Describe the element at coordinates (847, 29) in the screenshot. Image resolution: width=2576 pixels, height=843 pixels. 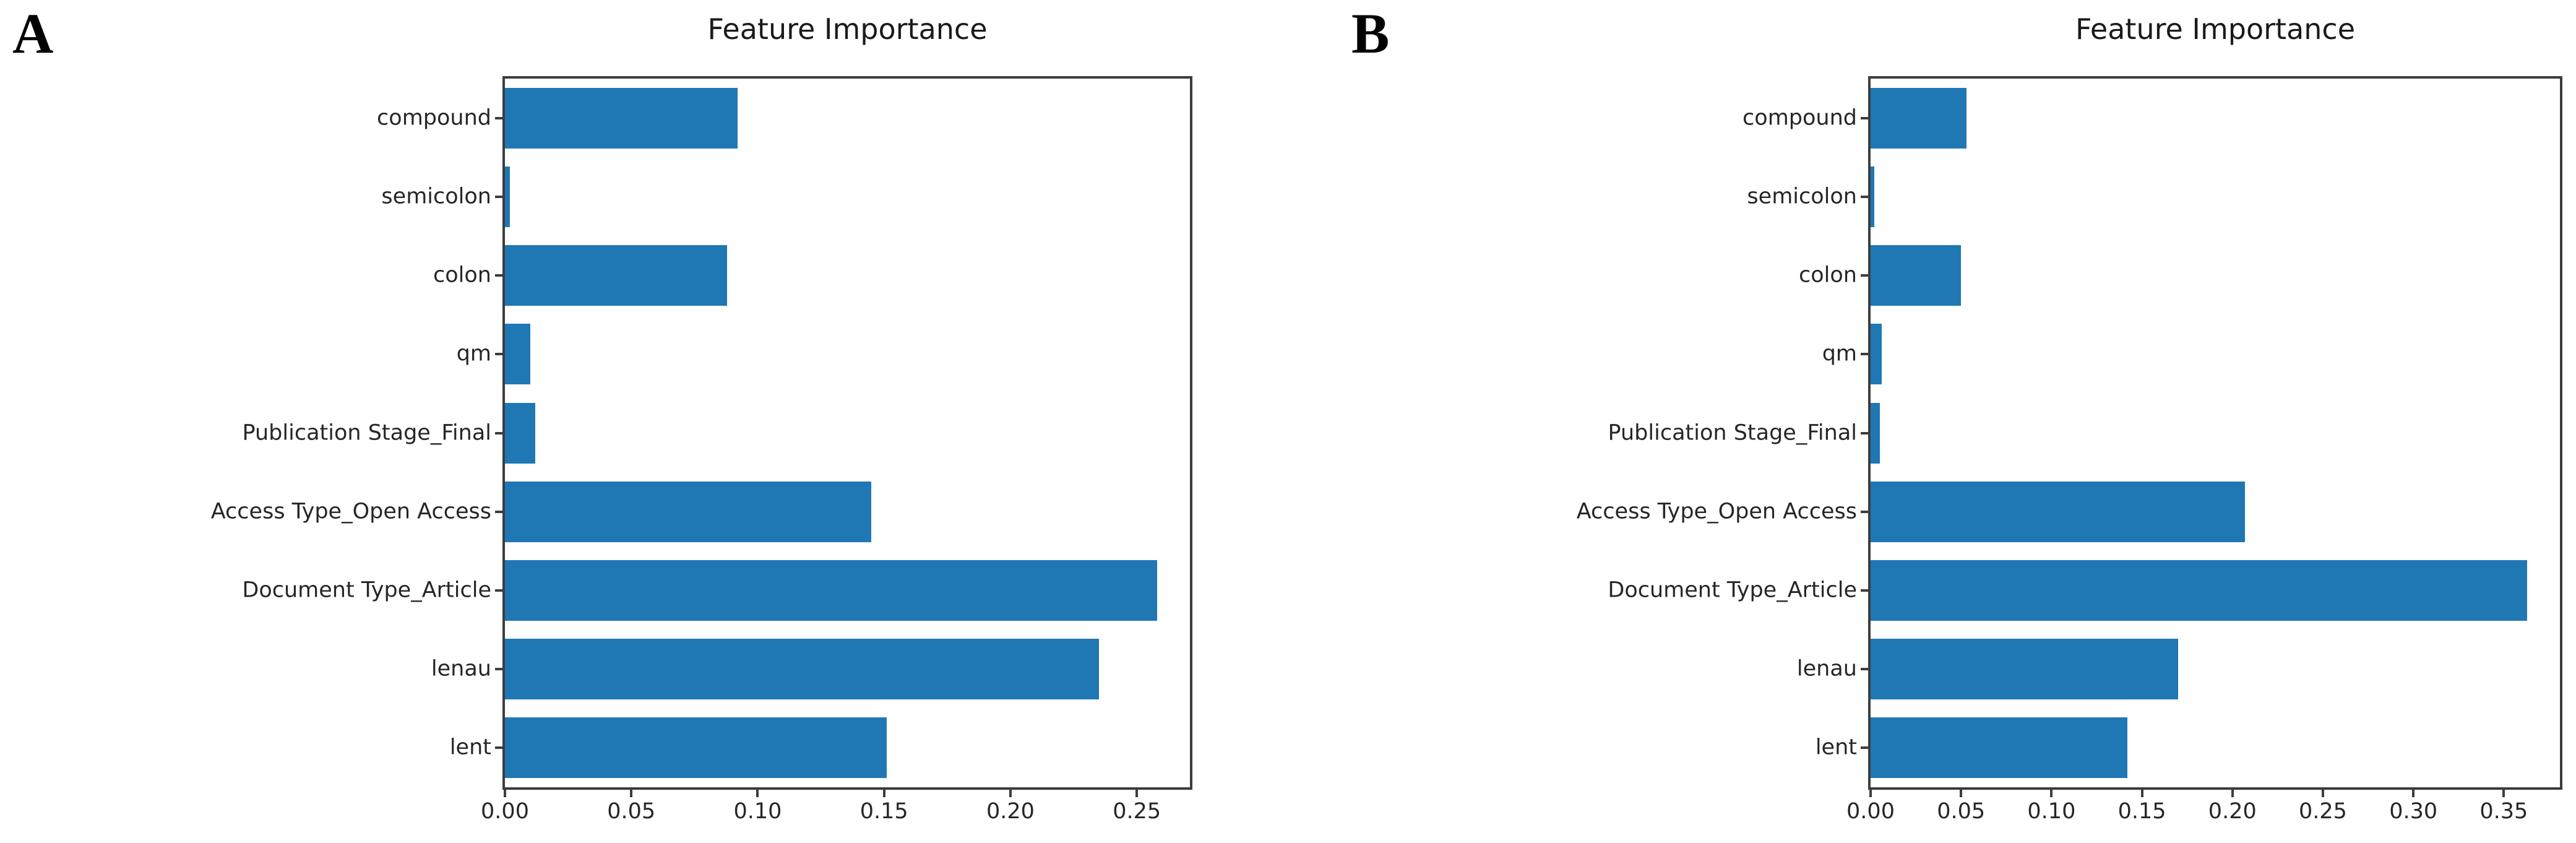
I see `chart-title-a: Feature Importance` at that location.